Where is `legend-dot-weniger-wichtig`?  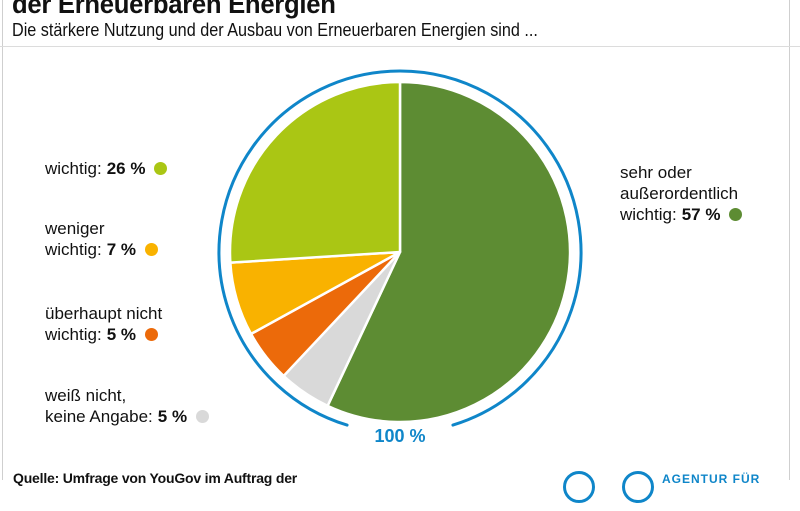 legend-dot-weniger-wichtig is located at coordinates (151, 249).